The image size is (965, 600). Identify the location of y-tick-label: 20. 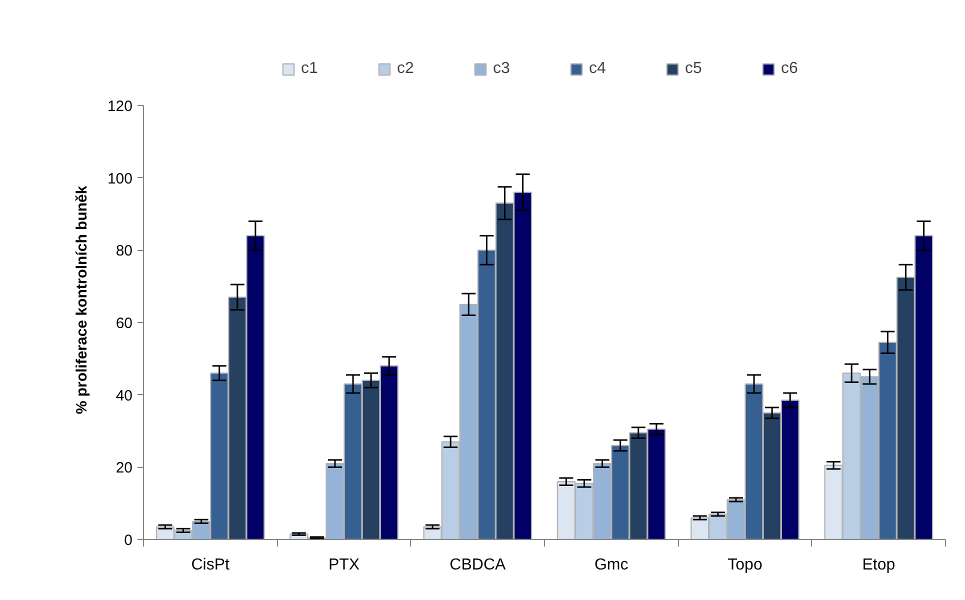
(124, 468).